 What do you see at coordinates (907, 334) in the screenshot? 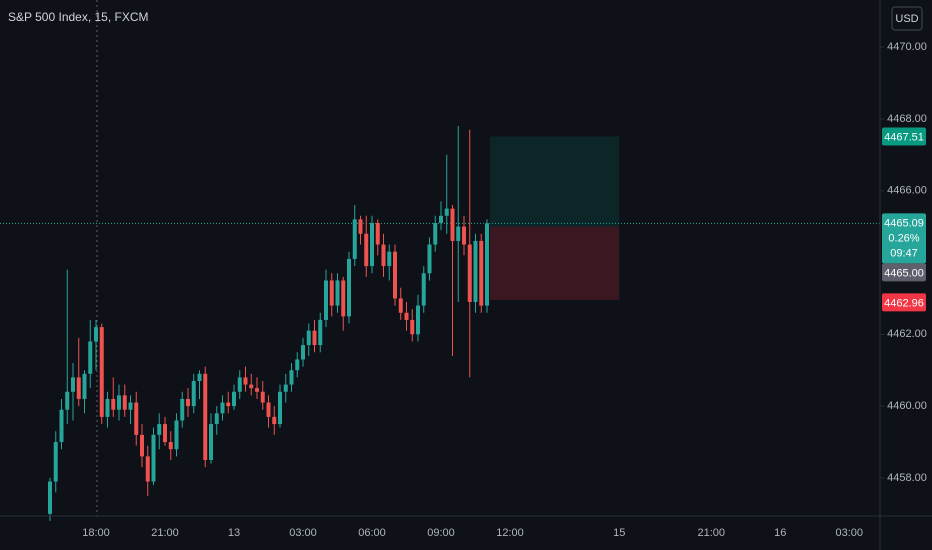
I see `price-tick-label: 4462.00` at bounding box center [907, 334].